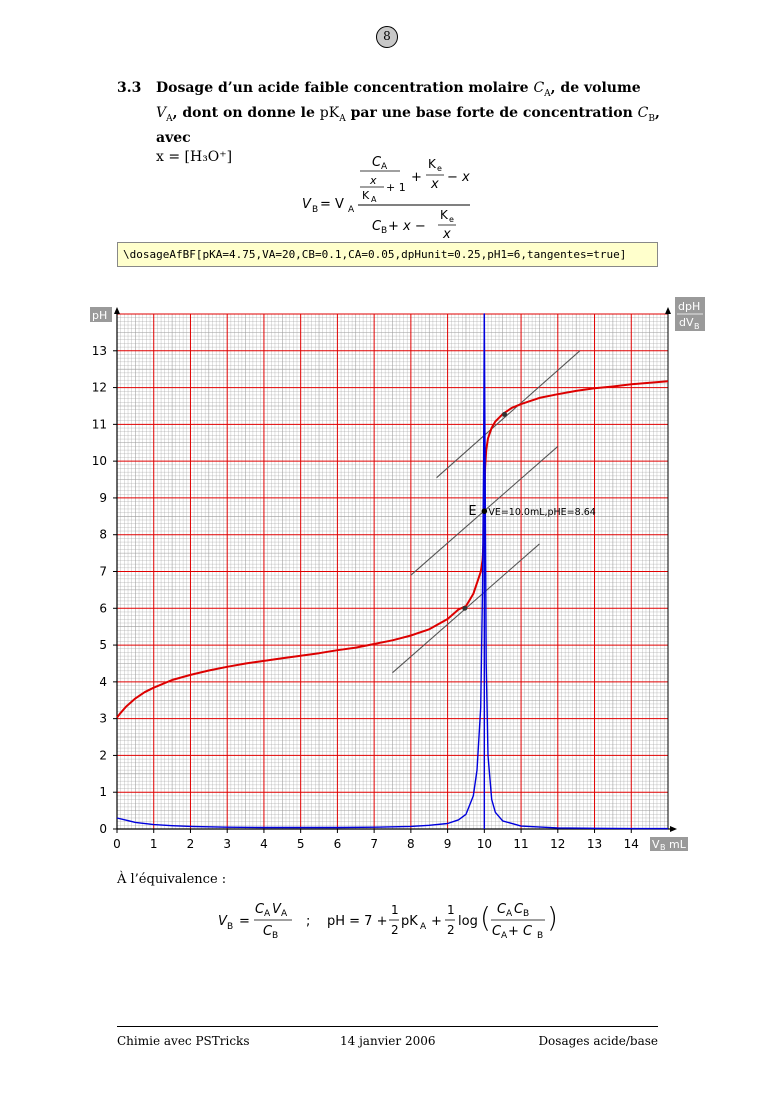 The height and width of the screenshot is (1094, 774). What do you see at coordinates (103, 792) in the screenshot?
I see `y-tick-label: 1` at bounding box center [103, 792].